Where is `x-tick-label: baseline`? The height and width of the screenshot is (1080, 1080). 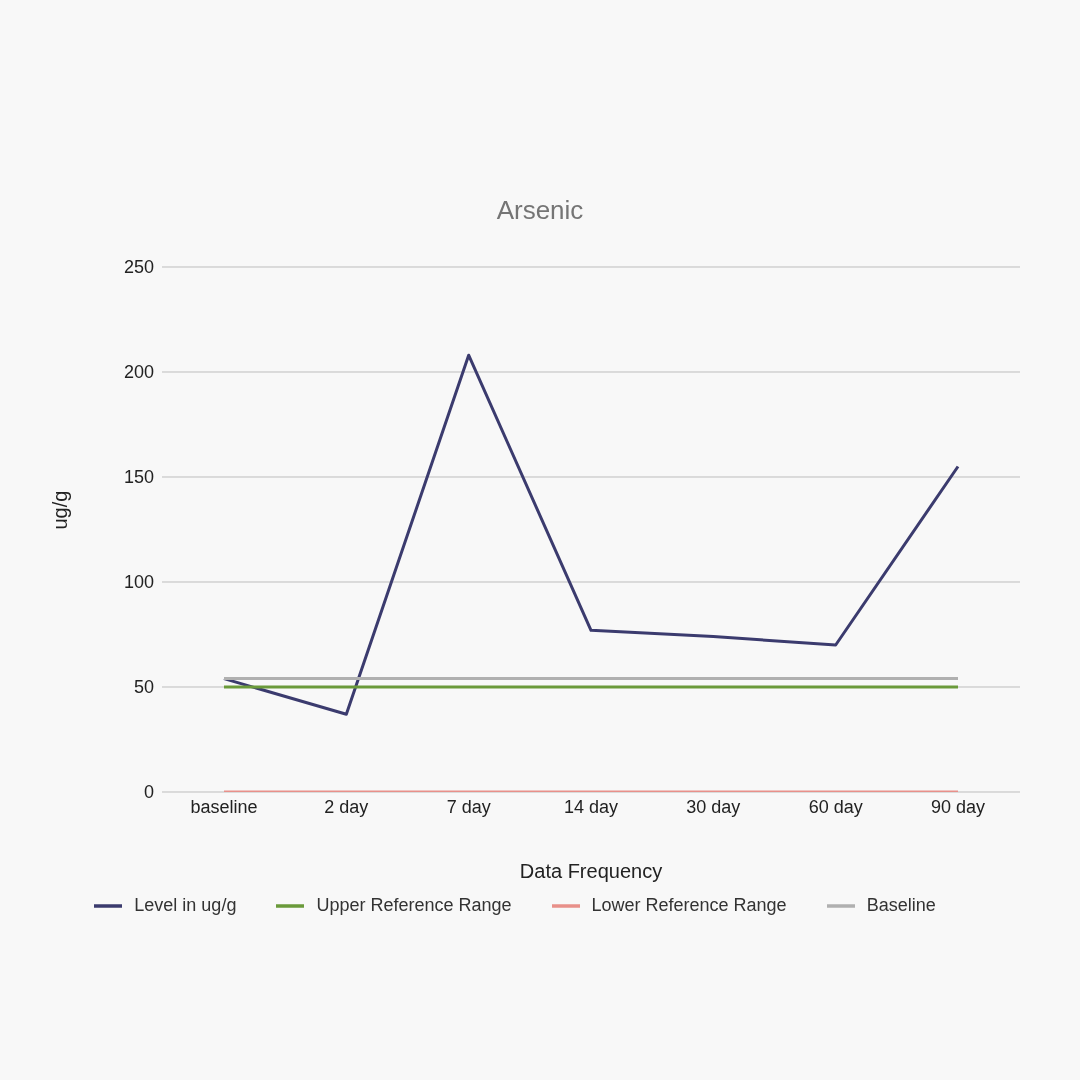 x-tick-label: baseline is located at coordinates (224, 806).